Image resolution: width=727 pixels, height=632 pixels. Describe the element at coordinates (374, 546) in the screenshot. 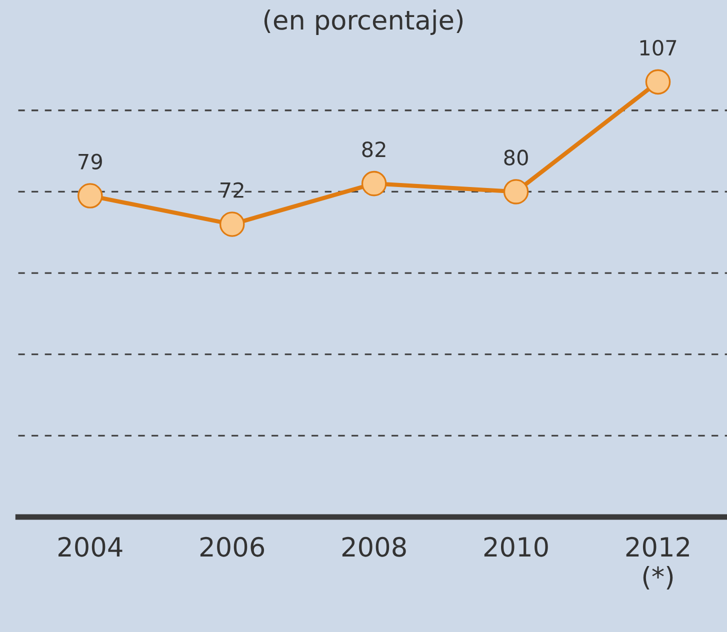

I see `x-tick-label: 2008` at that location.